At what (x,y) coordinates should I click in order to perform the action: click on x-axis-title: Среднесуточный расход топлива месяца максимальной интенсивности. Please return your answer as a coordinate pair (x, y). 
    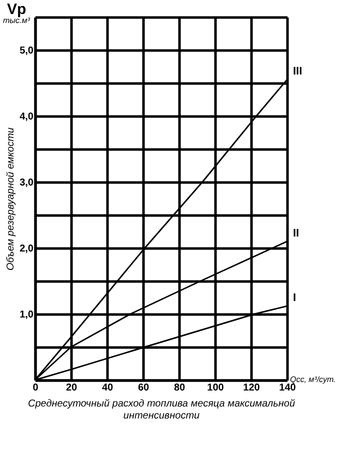
    Looking at the image, I should click on (162, 410).